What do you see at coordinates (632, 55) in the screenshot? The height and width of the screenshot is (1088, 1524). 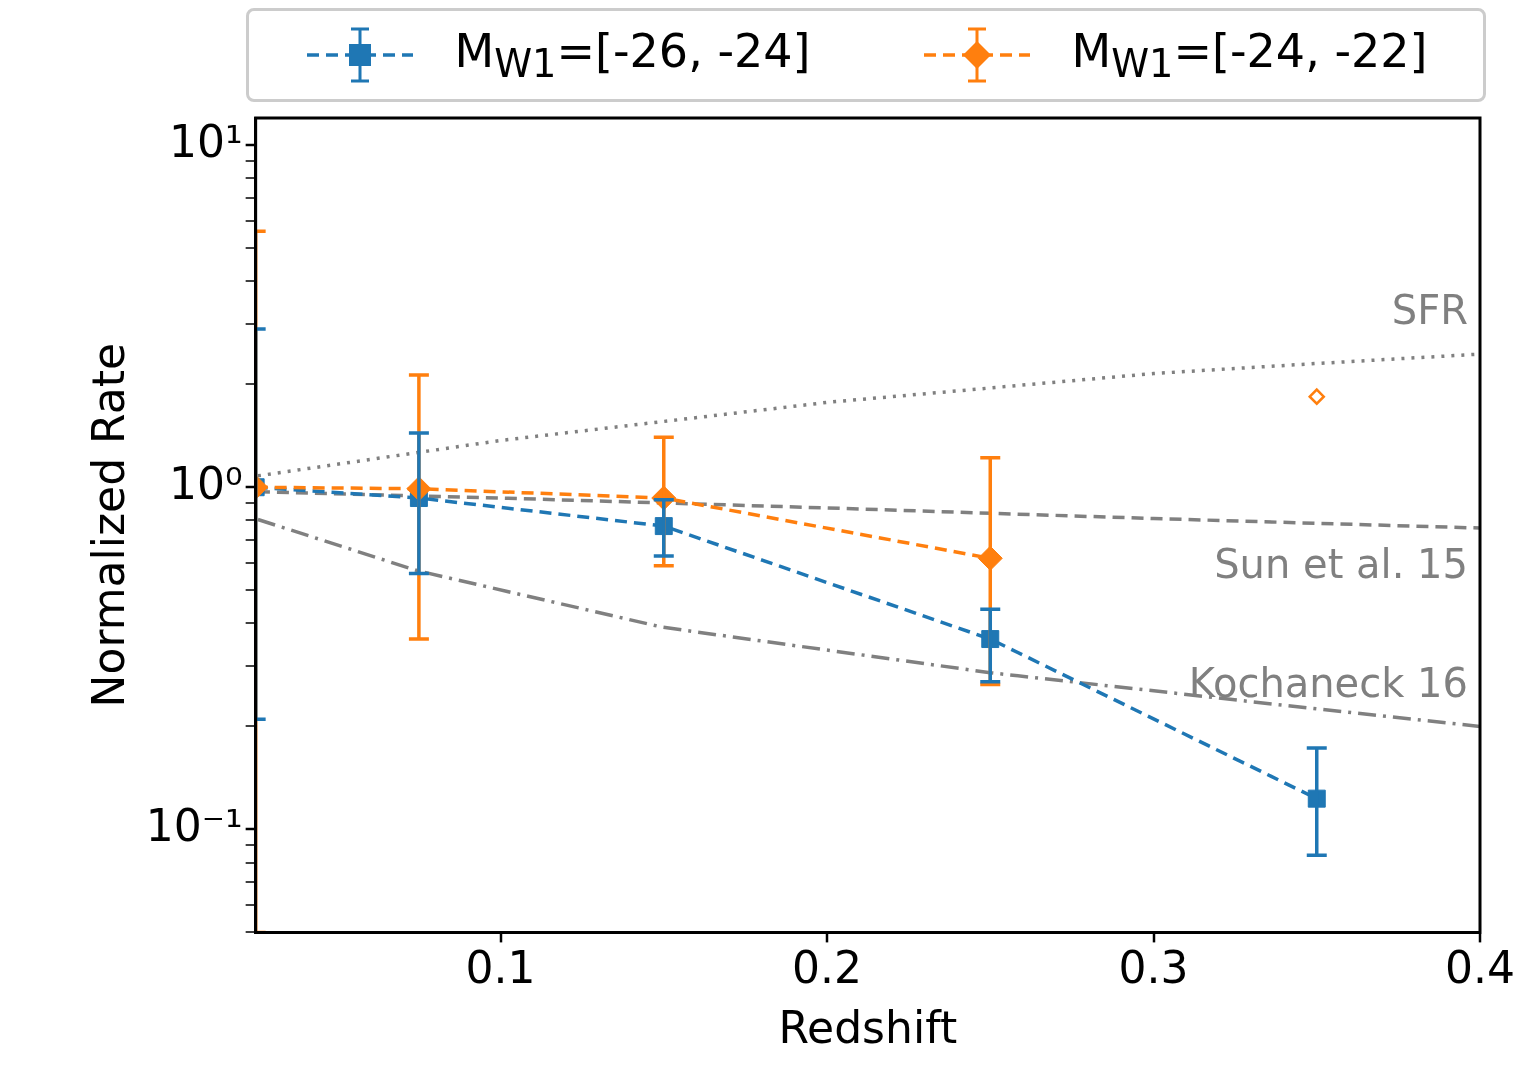 I see `legend-label: M$_{W1}$=[-26, -24]` at bounding box center [632, 55].